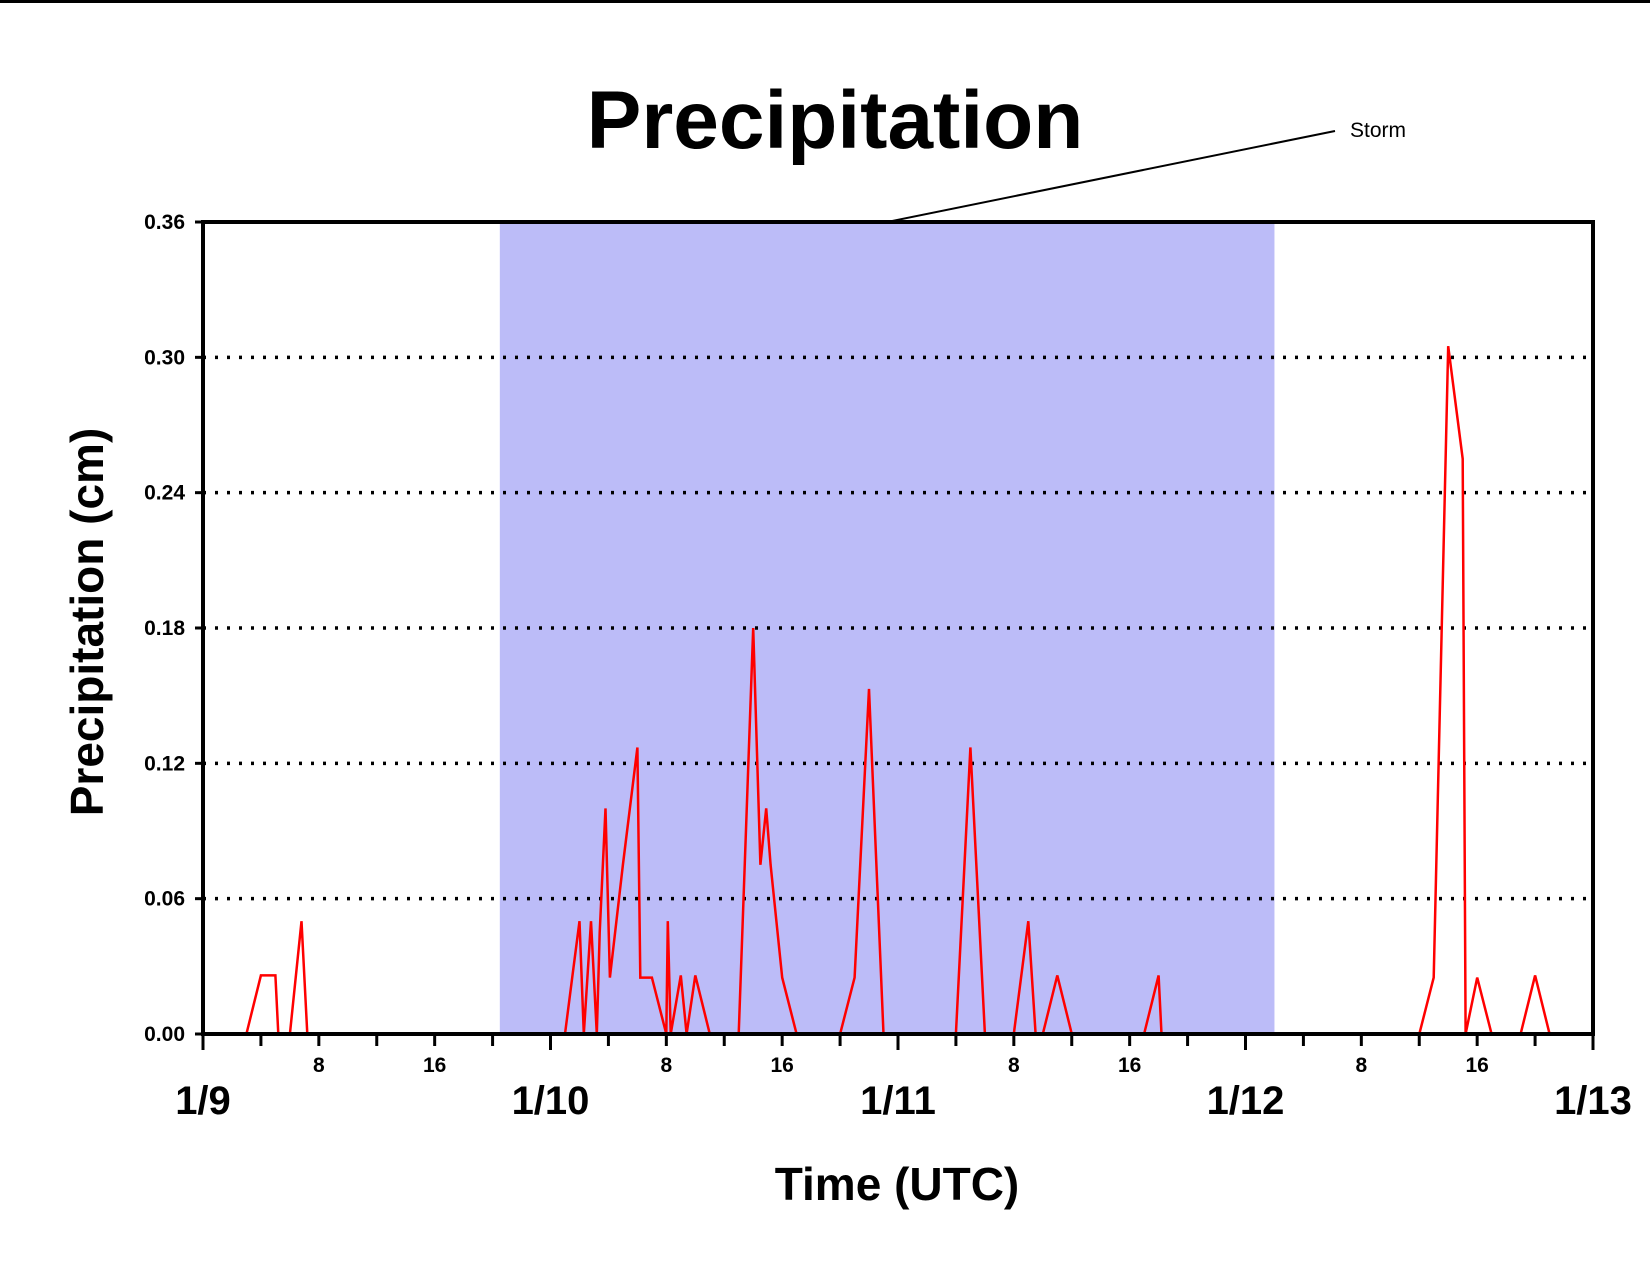 The image size is (1650, 1275). I want to click on x-ticks: 1/9 1/10 1/11 1/12 1/13 8 16 8 16 8 16 8 16, so click(903, 1078).